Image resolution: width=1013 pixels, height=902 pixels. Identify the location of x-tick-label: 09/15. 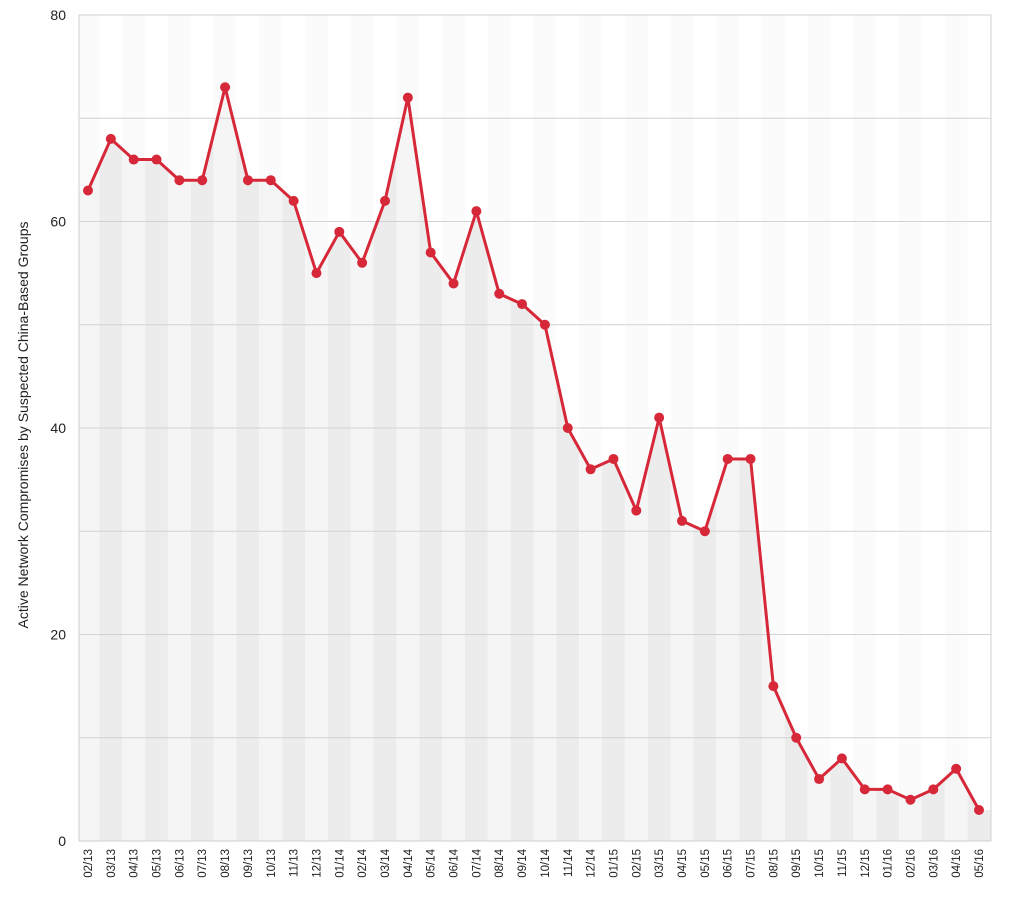
(797, 863).